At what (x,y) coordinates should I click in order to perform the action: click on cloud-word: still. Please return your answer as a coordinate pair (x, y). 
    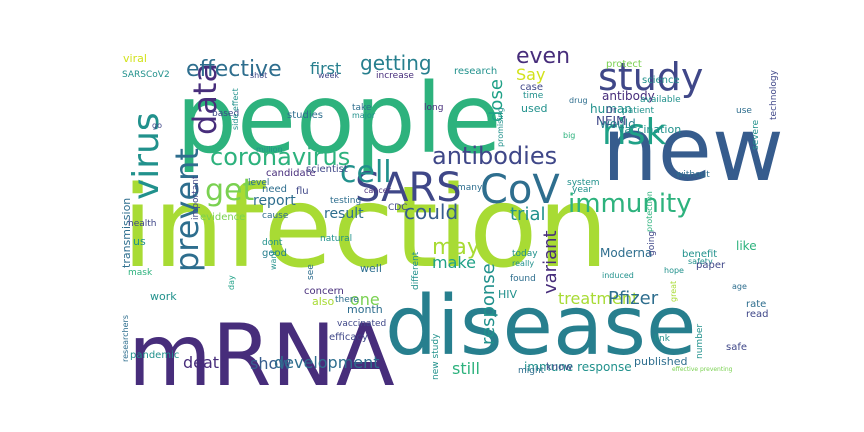
    Looking at the image, I should click on (466, 368).